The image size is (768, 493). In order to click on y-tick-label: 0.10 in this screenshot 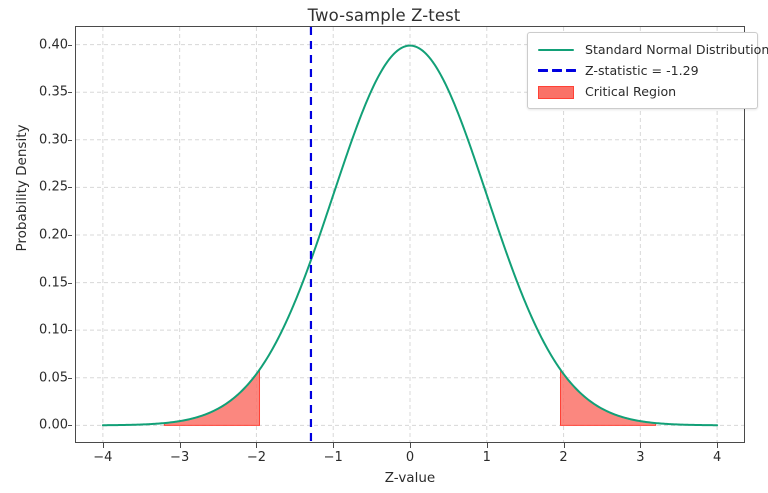, I will do `click(53, 330)`.